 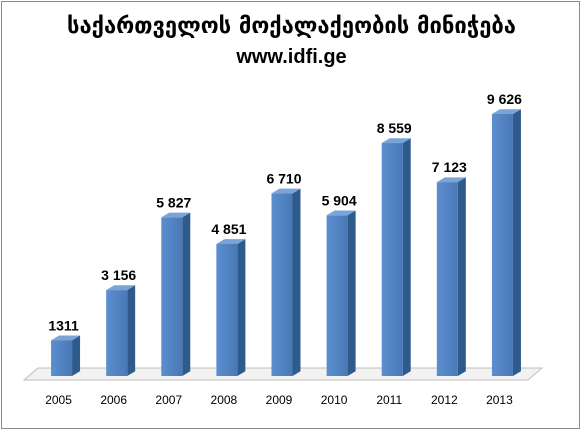 I want to click on x-tick-2008: 2008, so click(x=224, y=400).